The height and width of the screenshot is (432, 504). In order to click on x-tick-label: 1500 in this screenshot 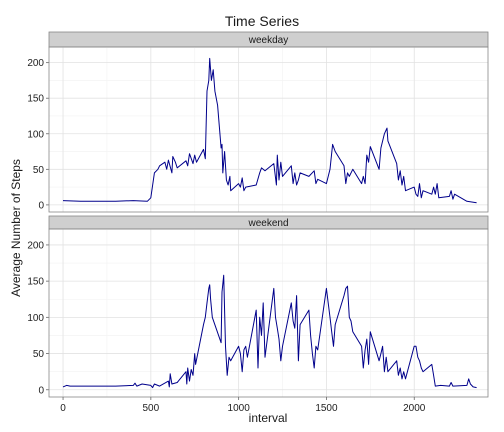, I will do `click(326, 408)`.